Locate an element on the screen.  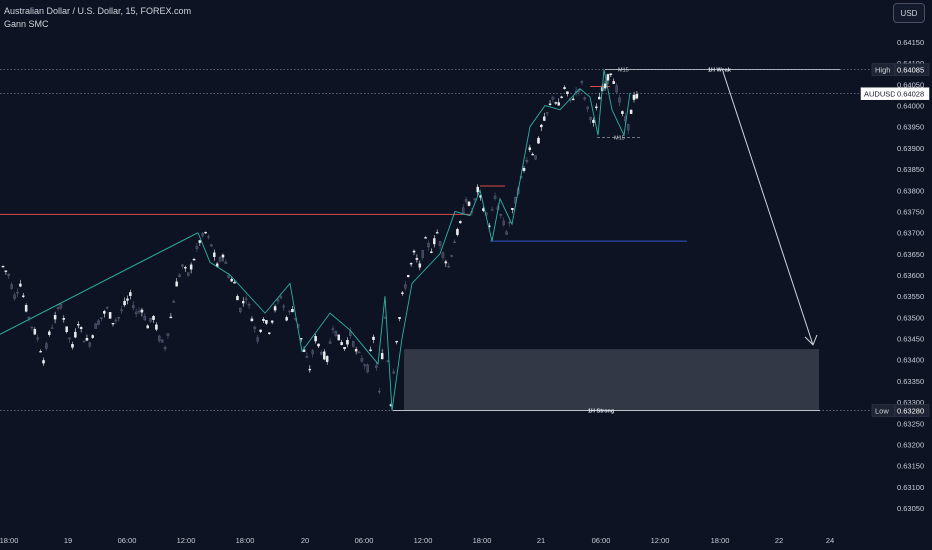
tag-value: 0.64028 is located at coordinates (910, 94).